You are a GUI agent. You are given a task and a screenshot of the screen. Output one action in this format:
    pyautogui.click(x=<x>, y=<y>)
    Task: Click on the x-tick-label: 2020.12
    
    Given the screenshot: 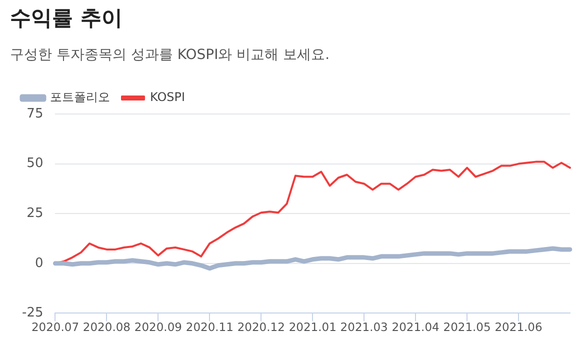 What is the action you would take?
    pyautogui.click(x=261, y=327)
    